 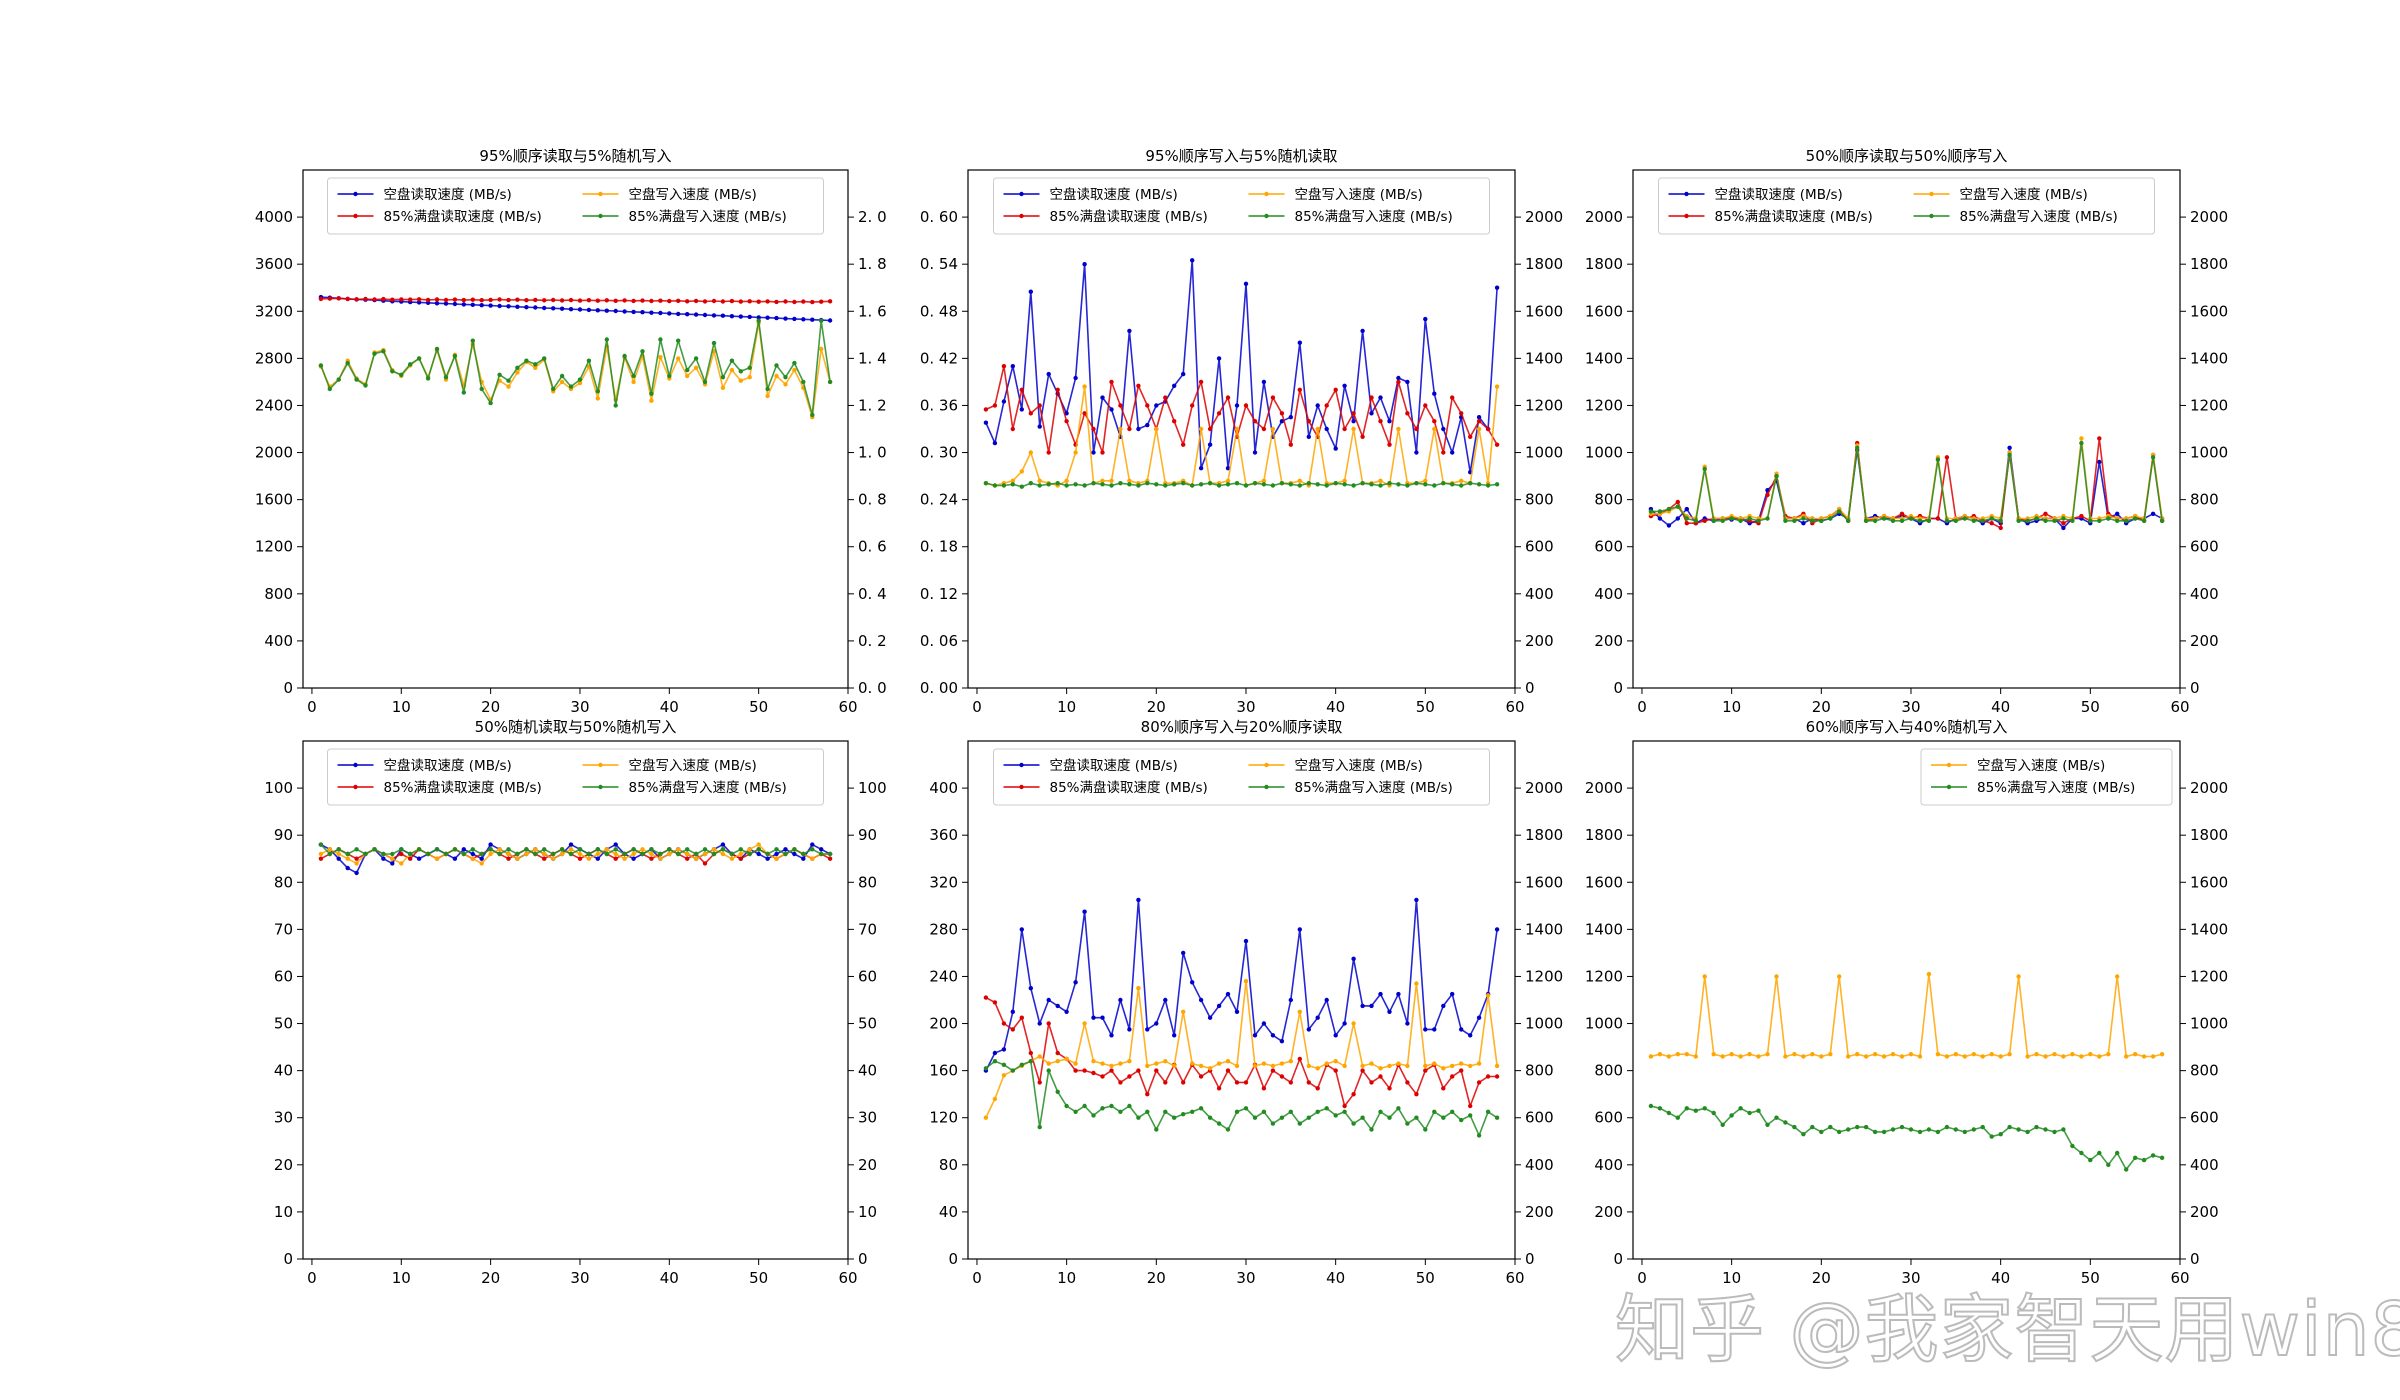 What do you see at coordinates (867, 882) in the screenshot?
I see `right-y-tick-label: 80` at bounding box center [867, 882].